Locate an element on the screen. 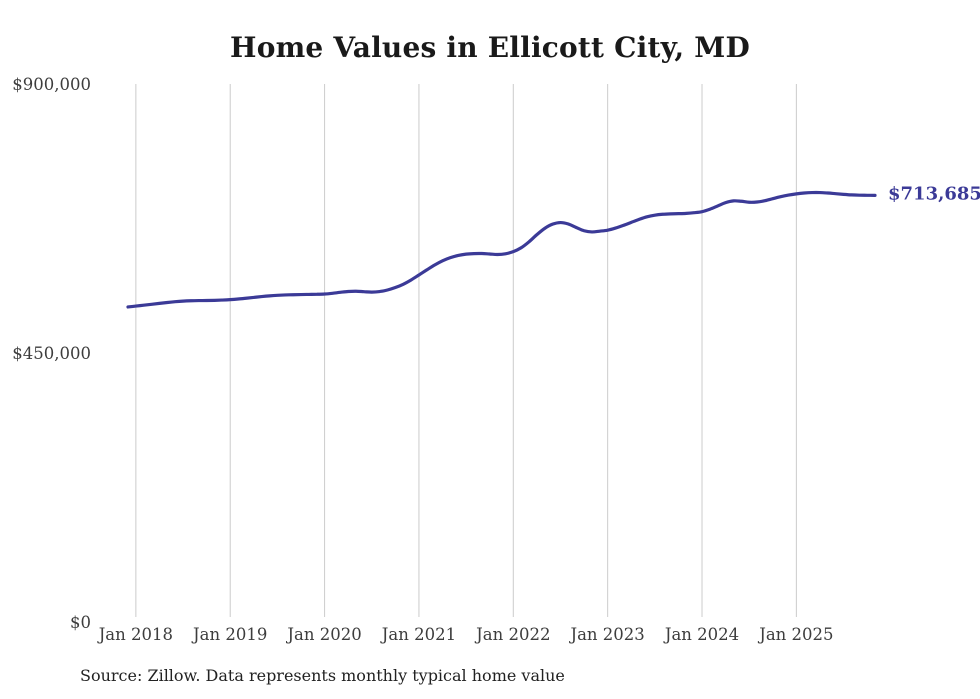  x-axis-tick-label: Jan 2021 is located at coordinates (418, 634).